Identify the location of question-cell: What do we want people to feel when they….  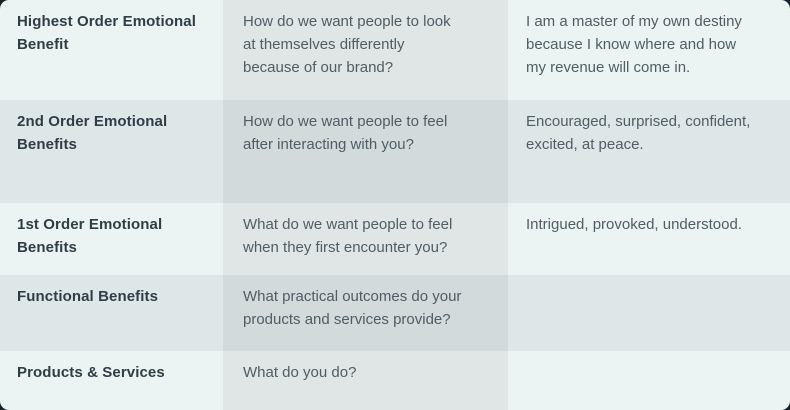
(365, 239).